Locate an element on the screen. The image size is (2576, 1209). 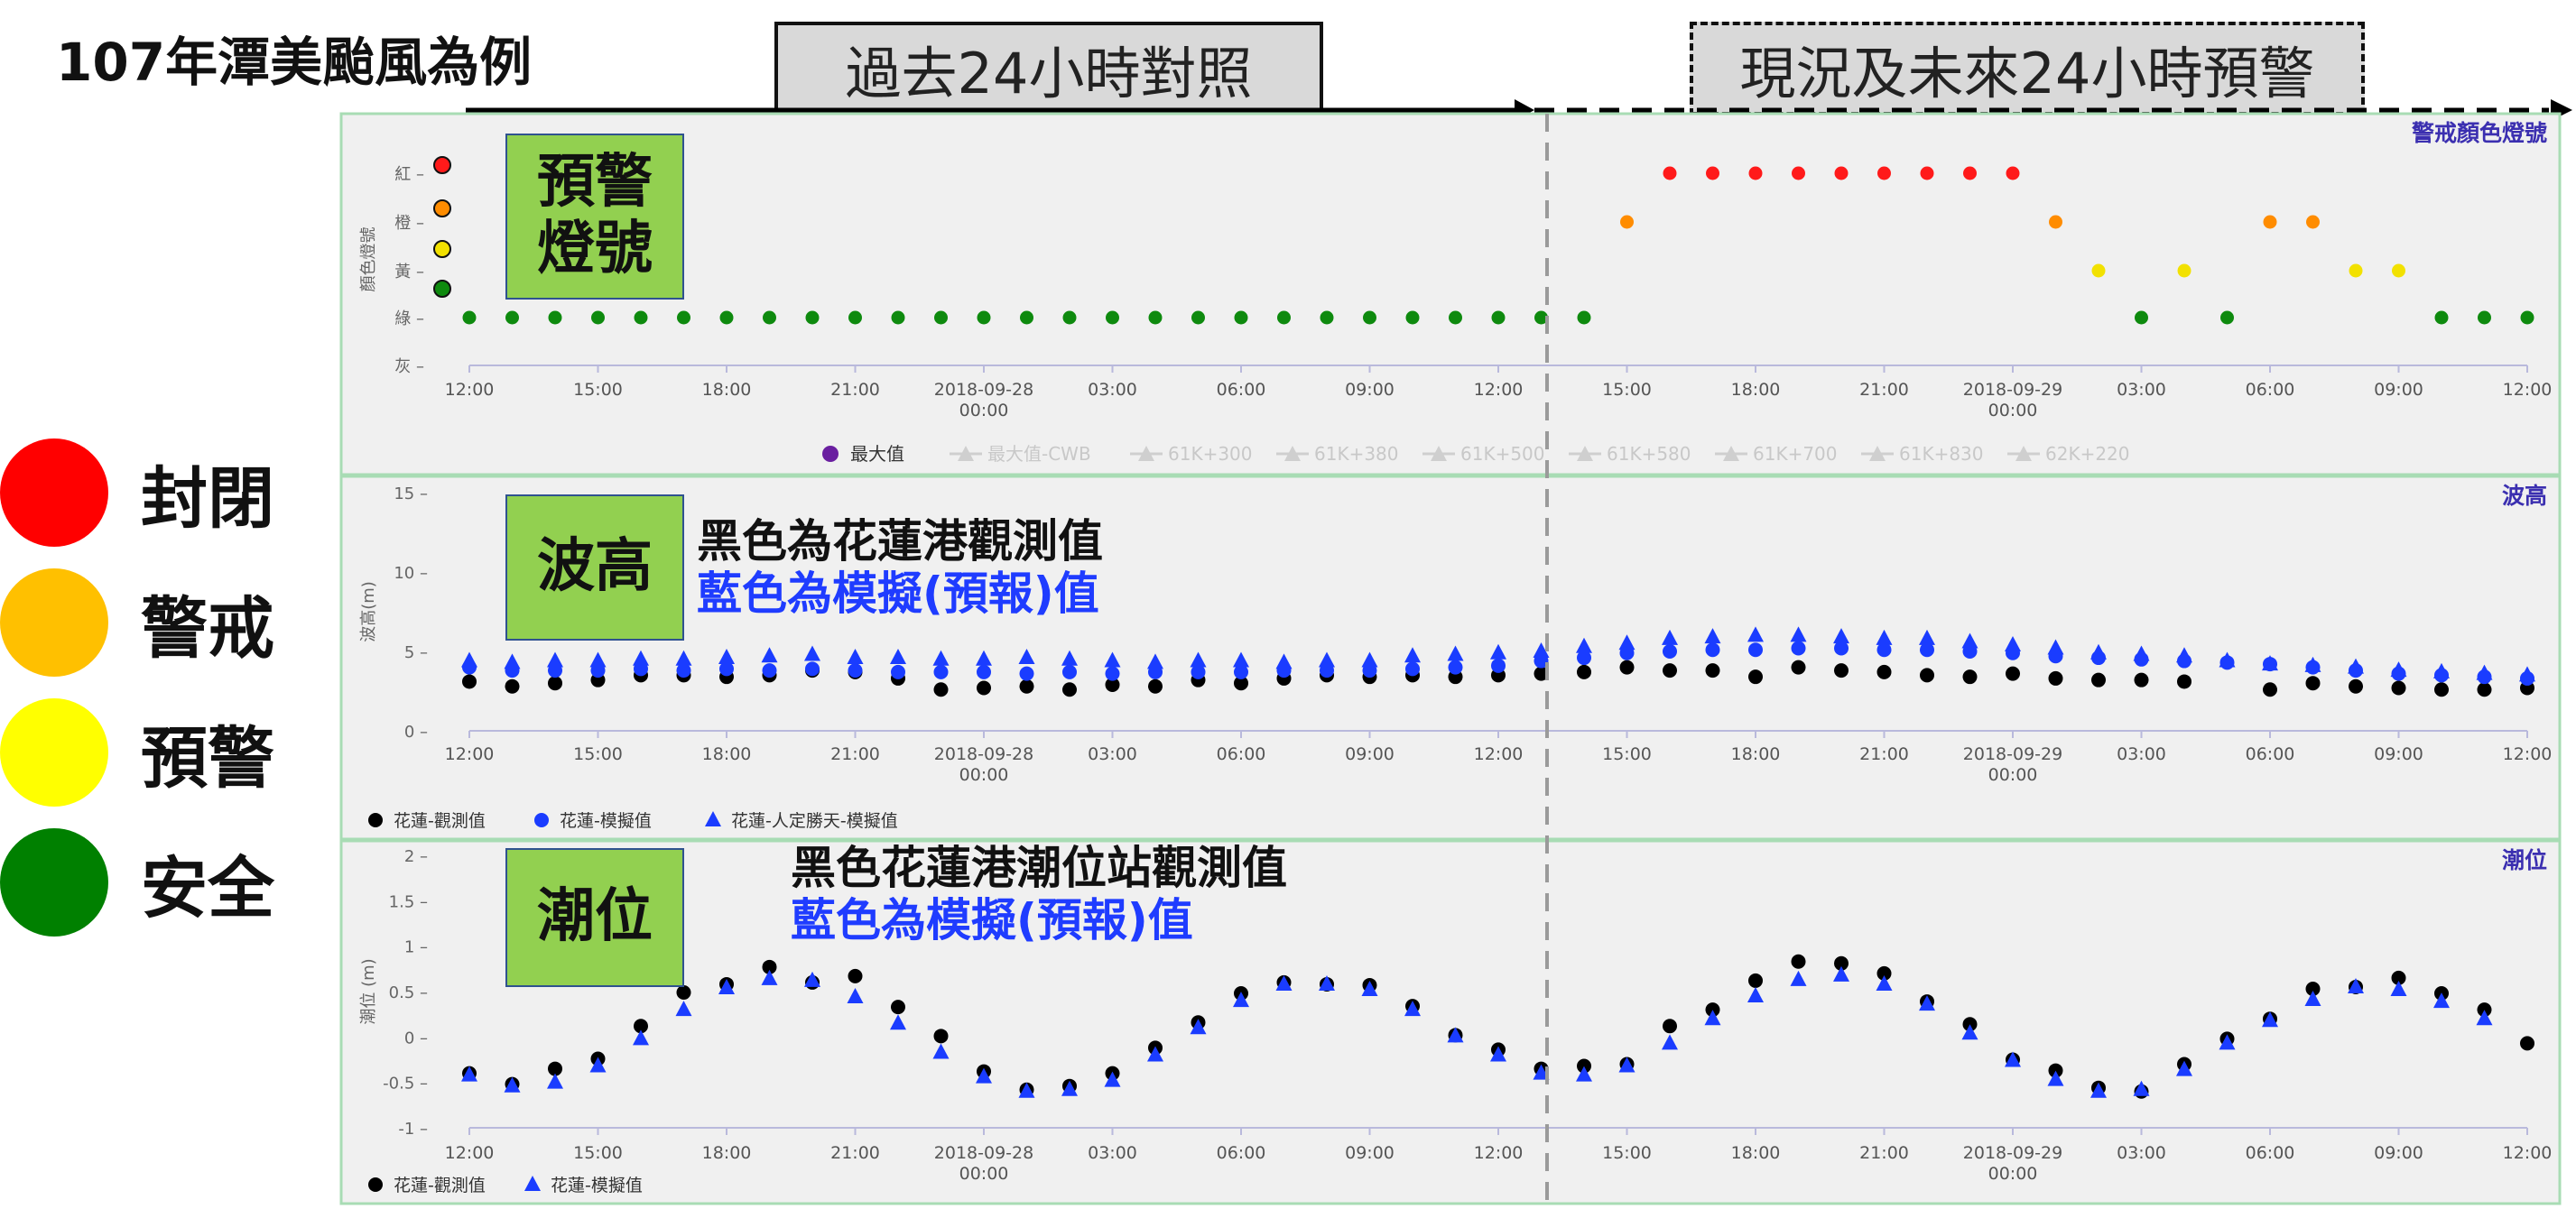
wave-x-tick-label: 2018-09-29 00:00 is located at coordinates (2012, 764).